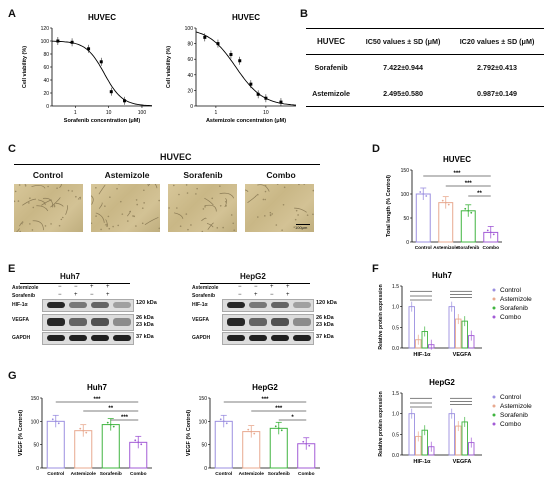  Describe the element at coordinates (331, 93) in the screenshot. I see `table-row-label: Astemizole` at that location.